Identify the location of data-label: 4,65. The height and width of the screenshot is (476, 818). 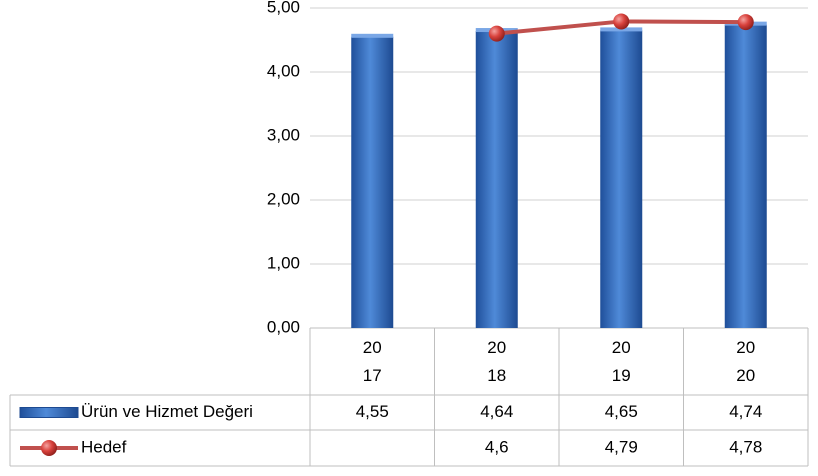
(621, 411).